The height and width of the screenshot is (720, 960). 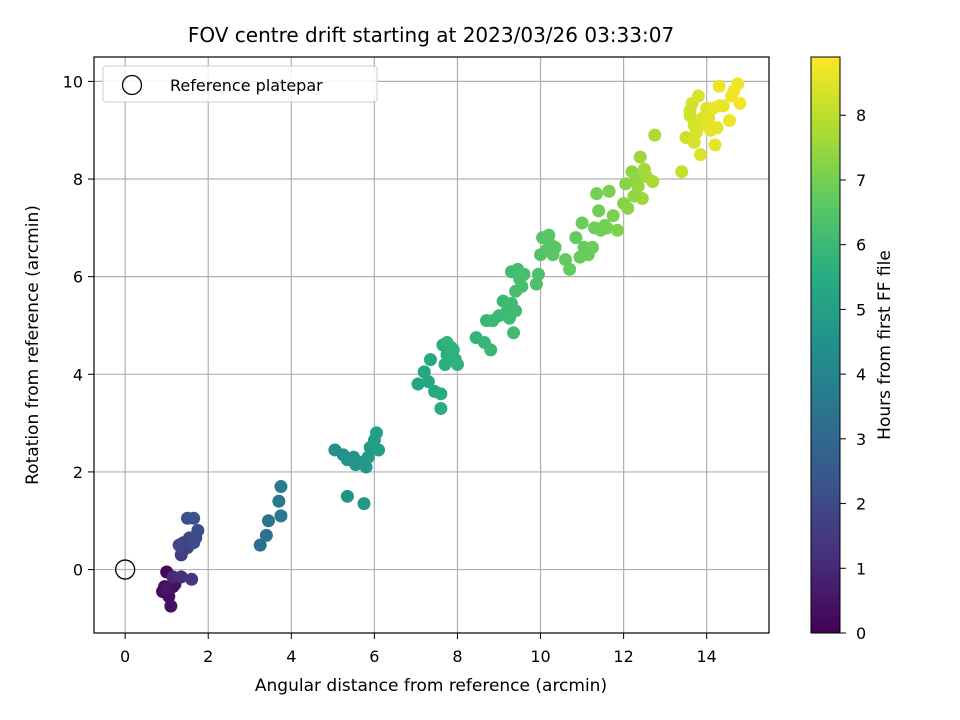 What do you see at coordinates (78, 374) in the screenshot?
I see `y-tick-label: 4` at bounding box center [78, 374].